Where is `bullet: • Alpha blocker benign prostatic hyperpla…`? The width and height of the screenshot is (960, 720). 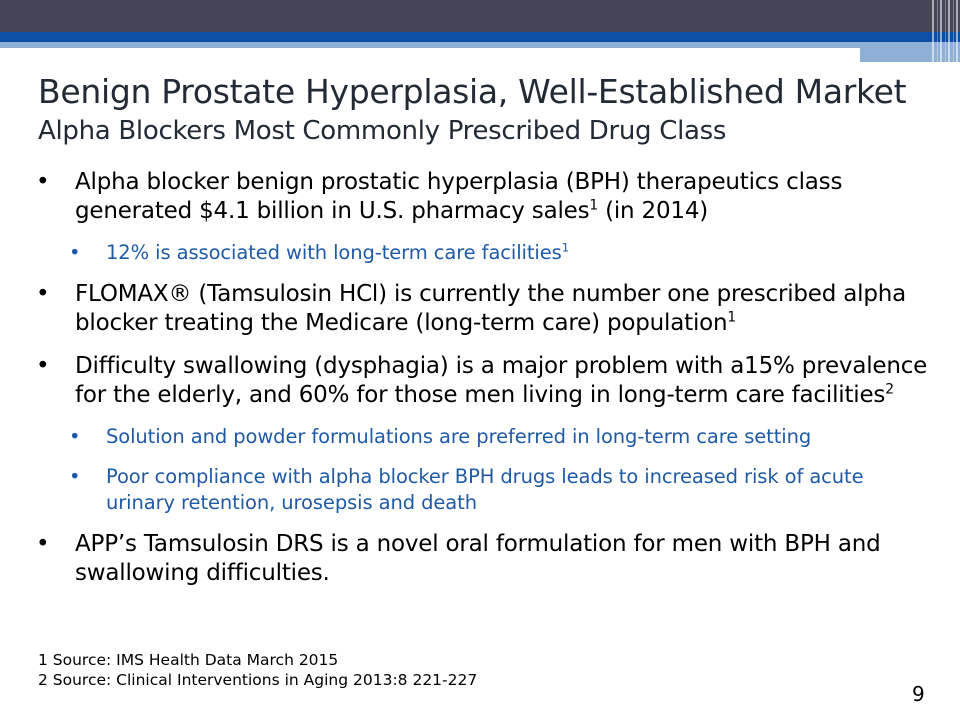 bullet: • Alpha blocker benign prostatic hyperpla… is located at coordinates (486, 197).